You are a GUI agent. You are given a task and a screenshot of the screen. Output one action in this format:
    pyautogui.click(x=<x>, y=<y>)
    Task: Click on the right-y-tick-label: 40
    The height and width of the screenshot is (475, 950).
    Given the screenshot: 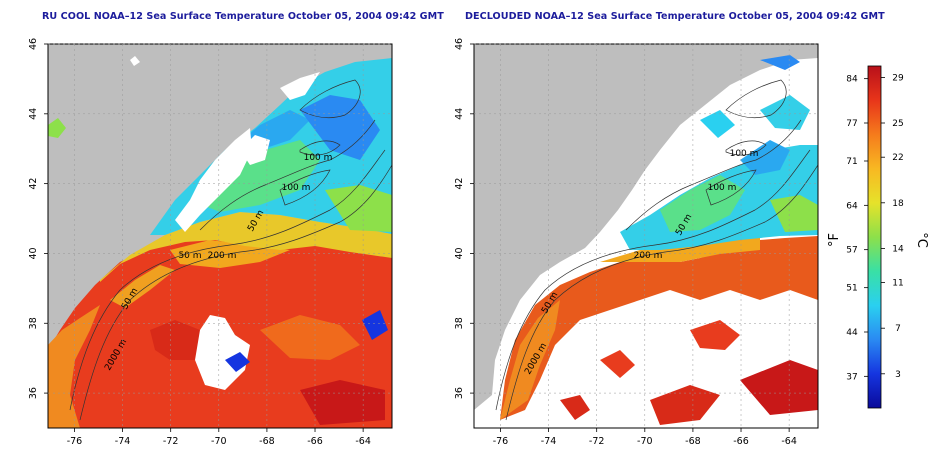 What is the action you would take?
    pyautogui.click(x=459, y=253)
    